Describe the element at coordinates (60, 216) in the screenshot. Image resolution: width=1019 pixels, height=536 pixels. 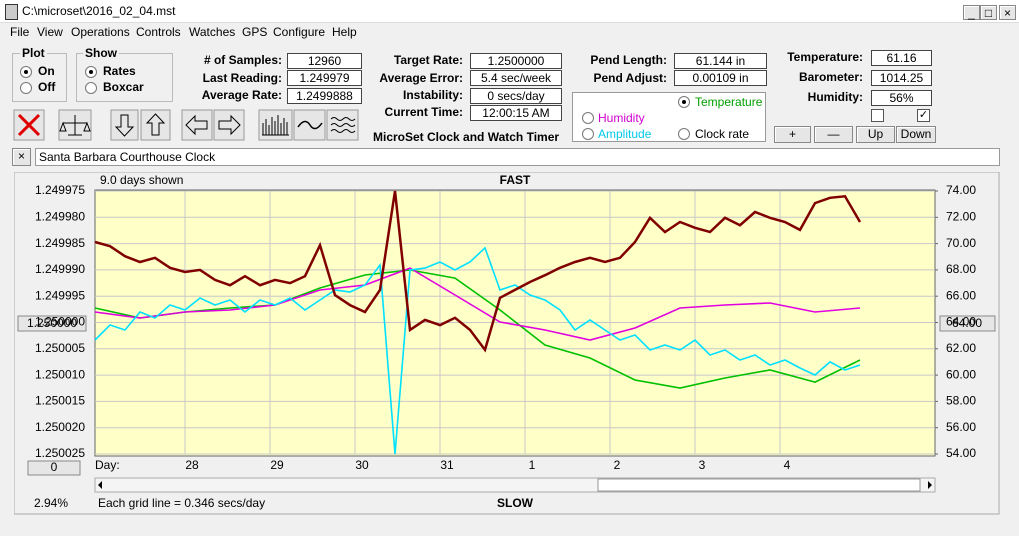
I see `y-tick-label: 1.249980` at that location.